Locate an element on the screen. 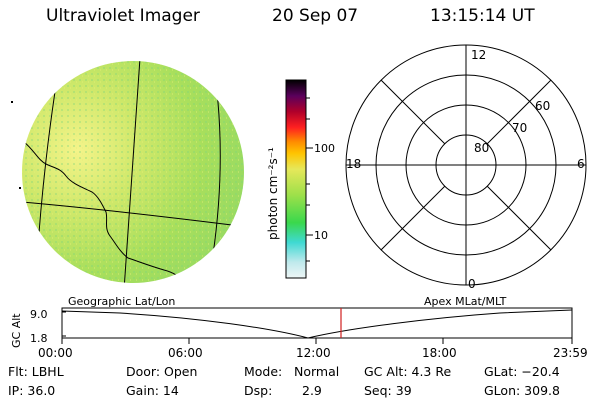 The width and height of the screenshot is (600, 400). xtick-label: 23:59 is located at coordinates (570, 353).